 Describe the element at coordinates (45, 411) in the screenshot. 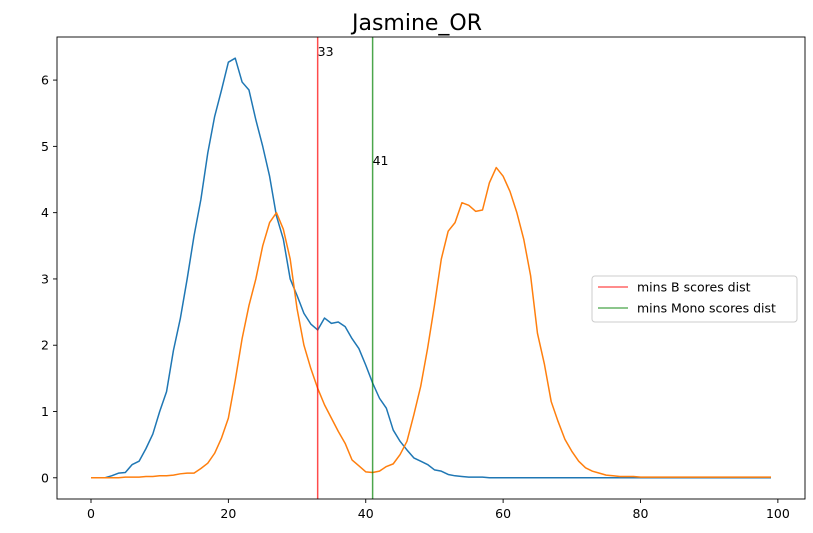

I see `y-tick-label: 1` at that location.